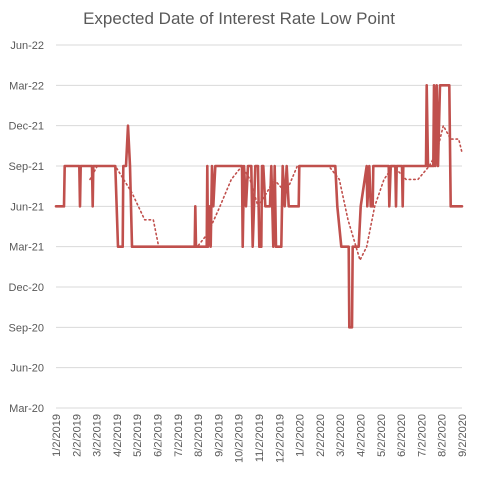  What do you see at coordinates (321, 435) in the screenshot?
I see `x-tick-label: 2/2/2020` at bounding box center [321, 435].